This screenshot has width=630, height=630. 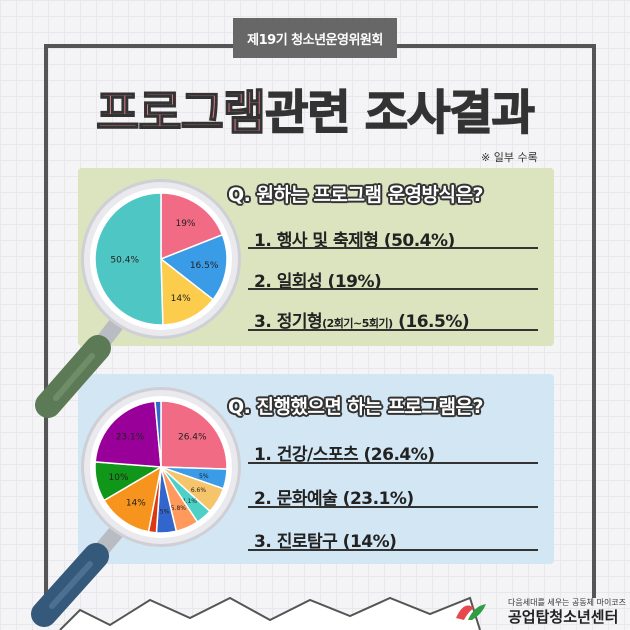 What do you see at coordinates (179, 508) in the screenshot?
I see `pie2-label-4: 5.8%` at bounding box center [179, 508].